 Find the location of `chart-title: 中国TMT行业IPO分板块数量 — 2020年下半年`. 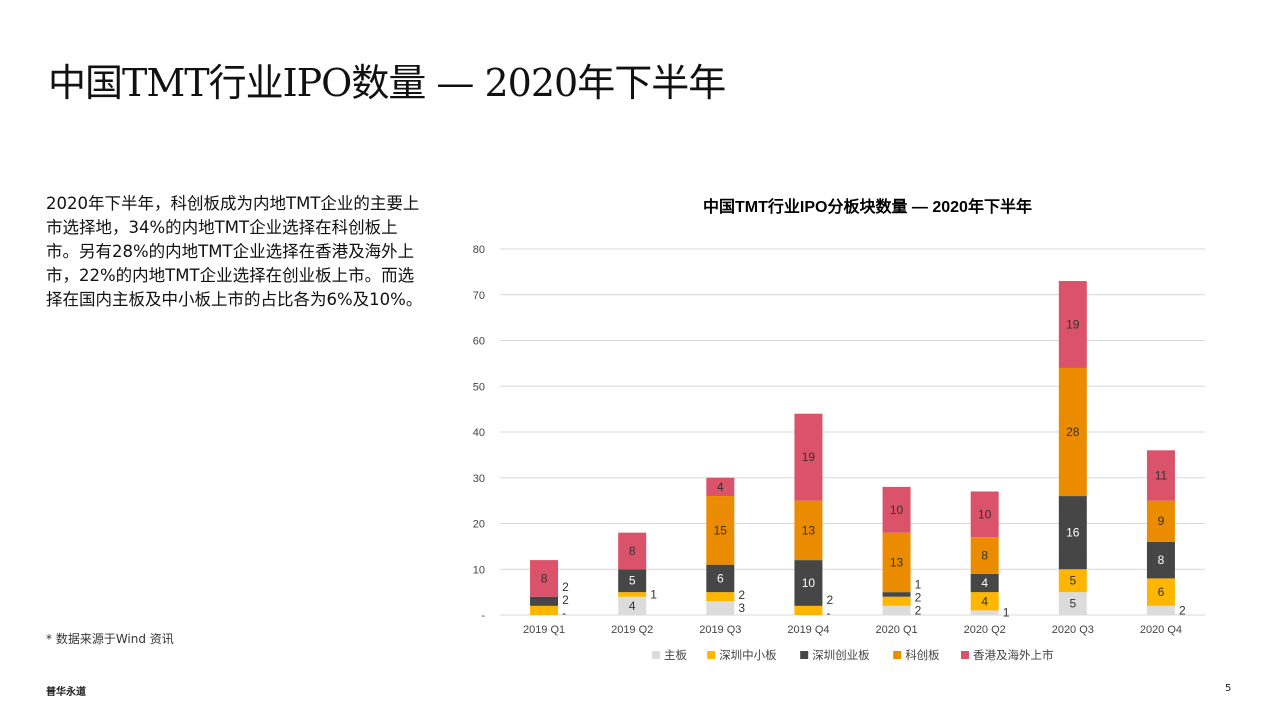

chart-title: 中国TMT行业IPO分板块数量 — 2020年下半年 is located at coordinates (867, 207).